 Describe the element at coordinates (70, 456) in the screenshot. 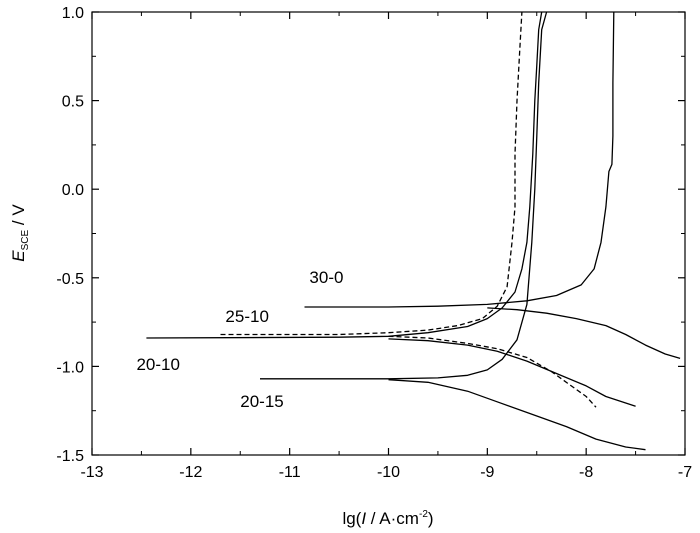

I see `y-tick-label: -1.5` at that location.